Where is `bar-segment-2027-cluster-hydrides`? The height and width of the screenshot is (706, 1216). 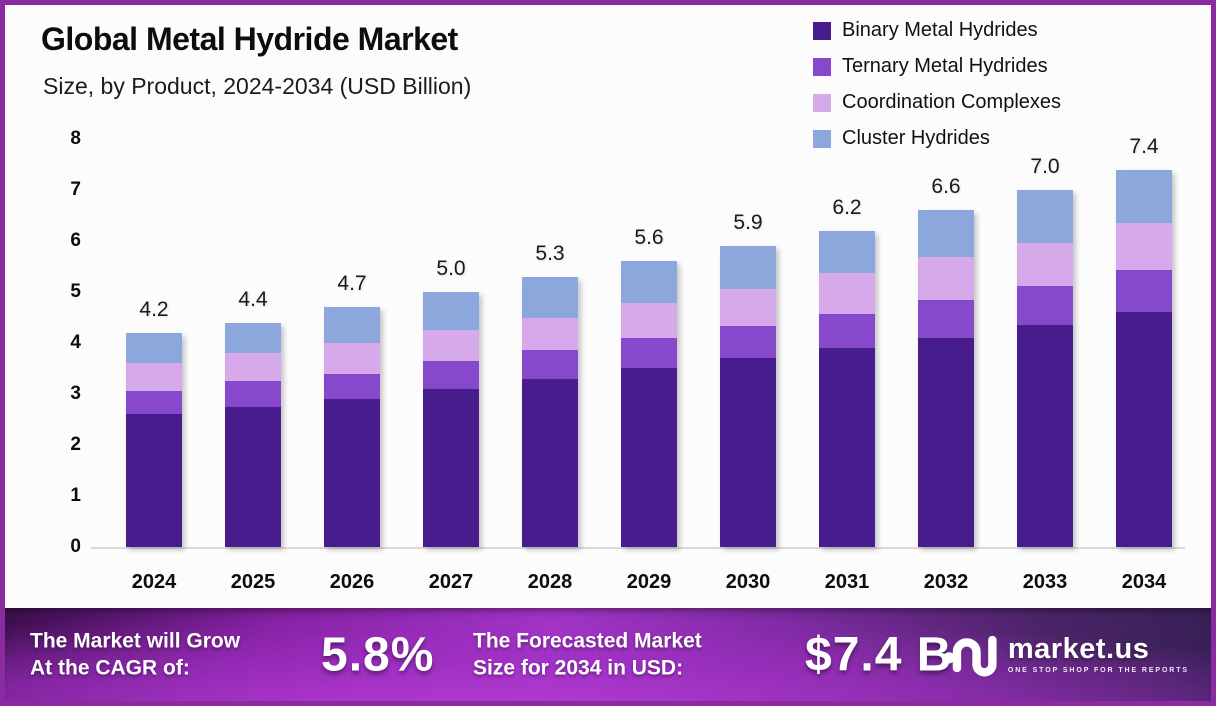 bar-segment-2027-cluster-hydrides is located at coordinates (451, 311).